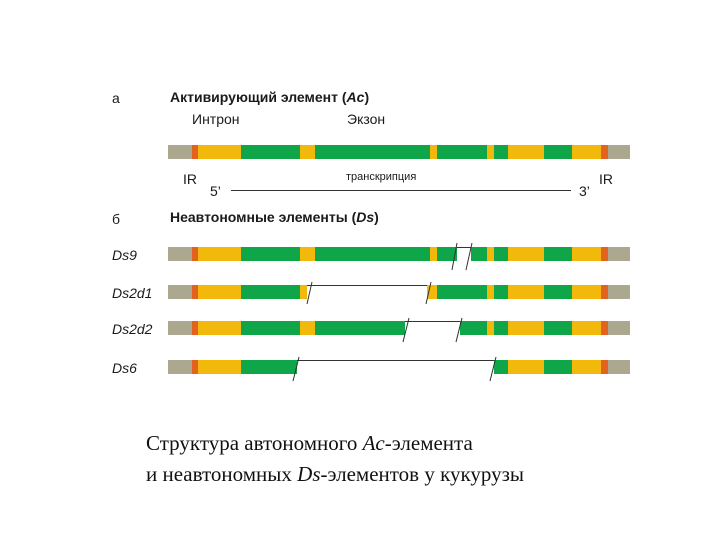 The image size is (720, 540). I want to click on caption-line1-suffix: -элемента, so click(428, 443).